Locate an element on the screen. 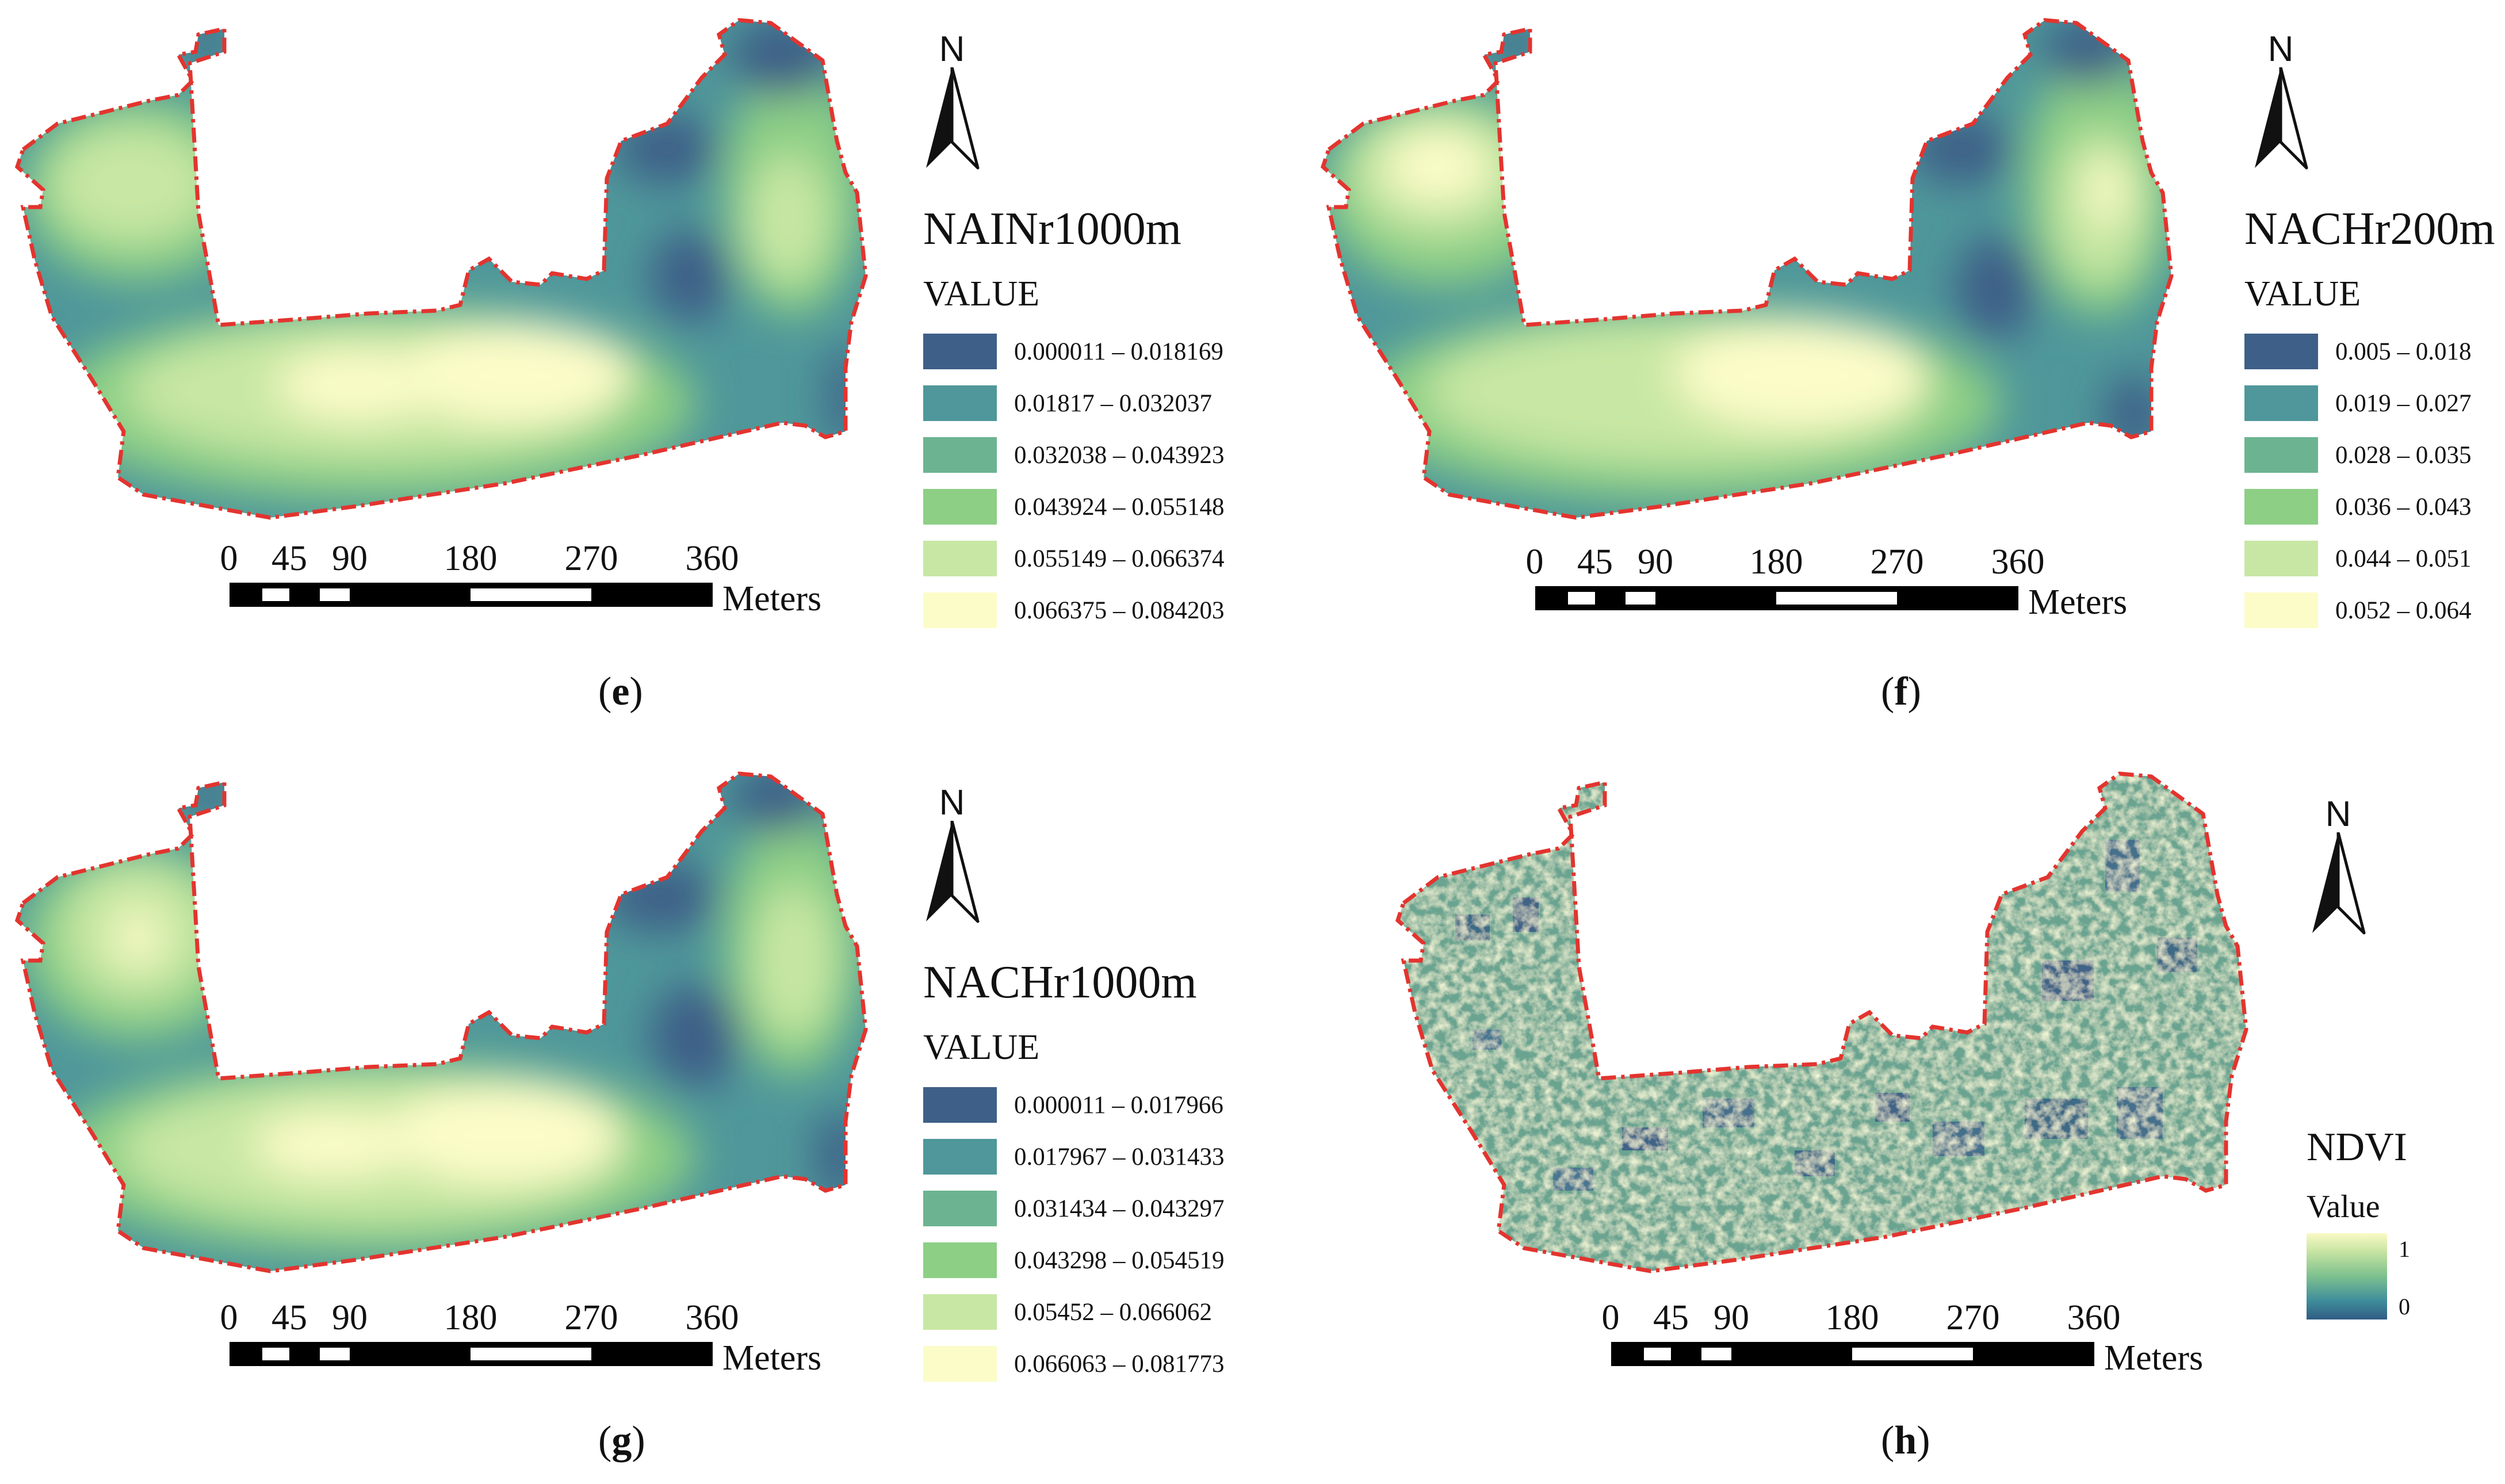 Image resolution: width=2505 pixels, height=1484 pixels. legend-label: 0.005 – 0.018 is located at coordinates (2403, 351).